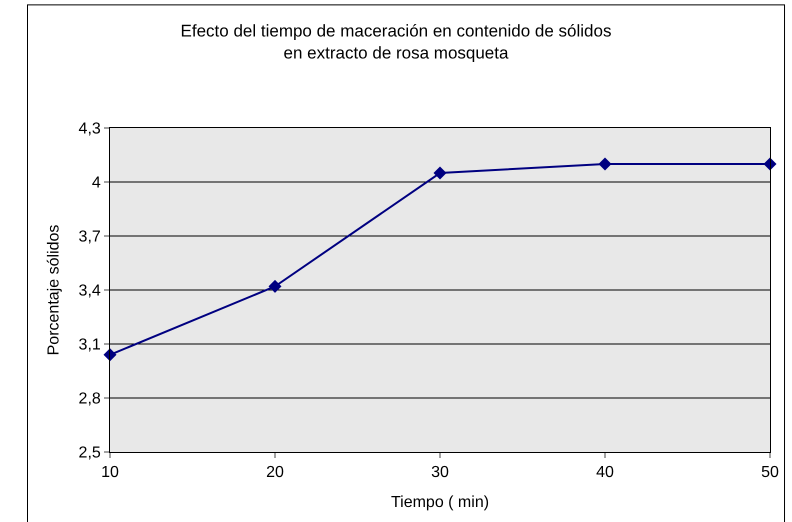 Image resolution: width=792 pixels, height=522 pixels. I want to click on y-axis-title: Porcentaje sólidos, so click(53, 290).